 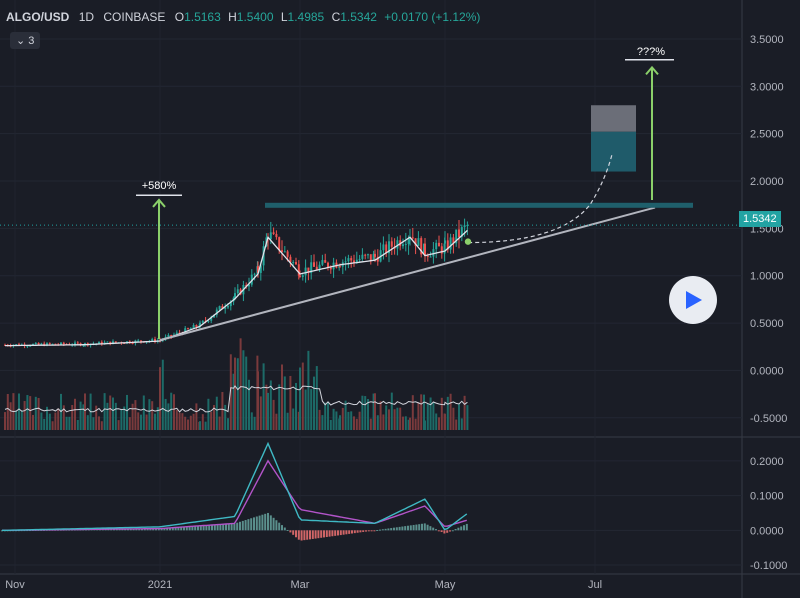 What do you see at coordinates (38, 17) in the screenshot?
I see `symbol-label: ALGO/USD` at bounding box center [38, 17].